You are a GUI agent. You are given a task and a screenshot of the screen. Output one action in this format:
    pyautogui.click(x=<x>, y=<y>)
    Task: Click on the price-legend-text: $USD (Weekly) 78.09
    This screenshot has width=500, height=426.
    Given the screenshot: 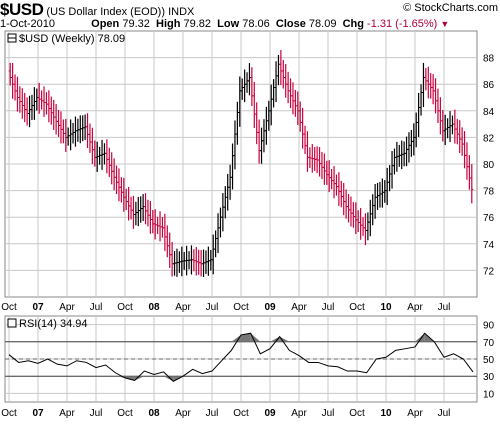 What is the action you would take?
    pyautogui.click(x=72, y=39)
    